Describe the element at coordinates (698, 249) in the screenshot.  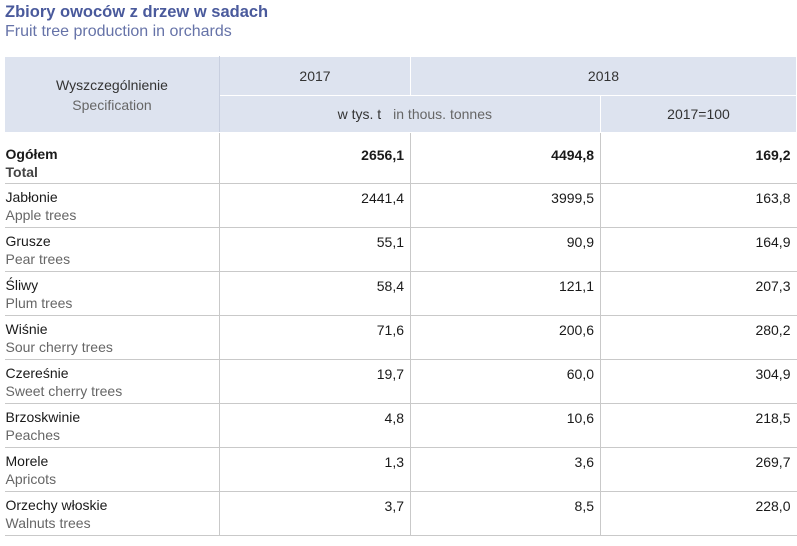
I see `index-2017-100: 164,9` at that location.